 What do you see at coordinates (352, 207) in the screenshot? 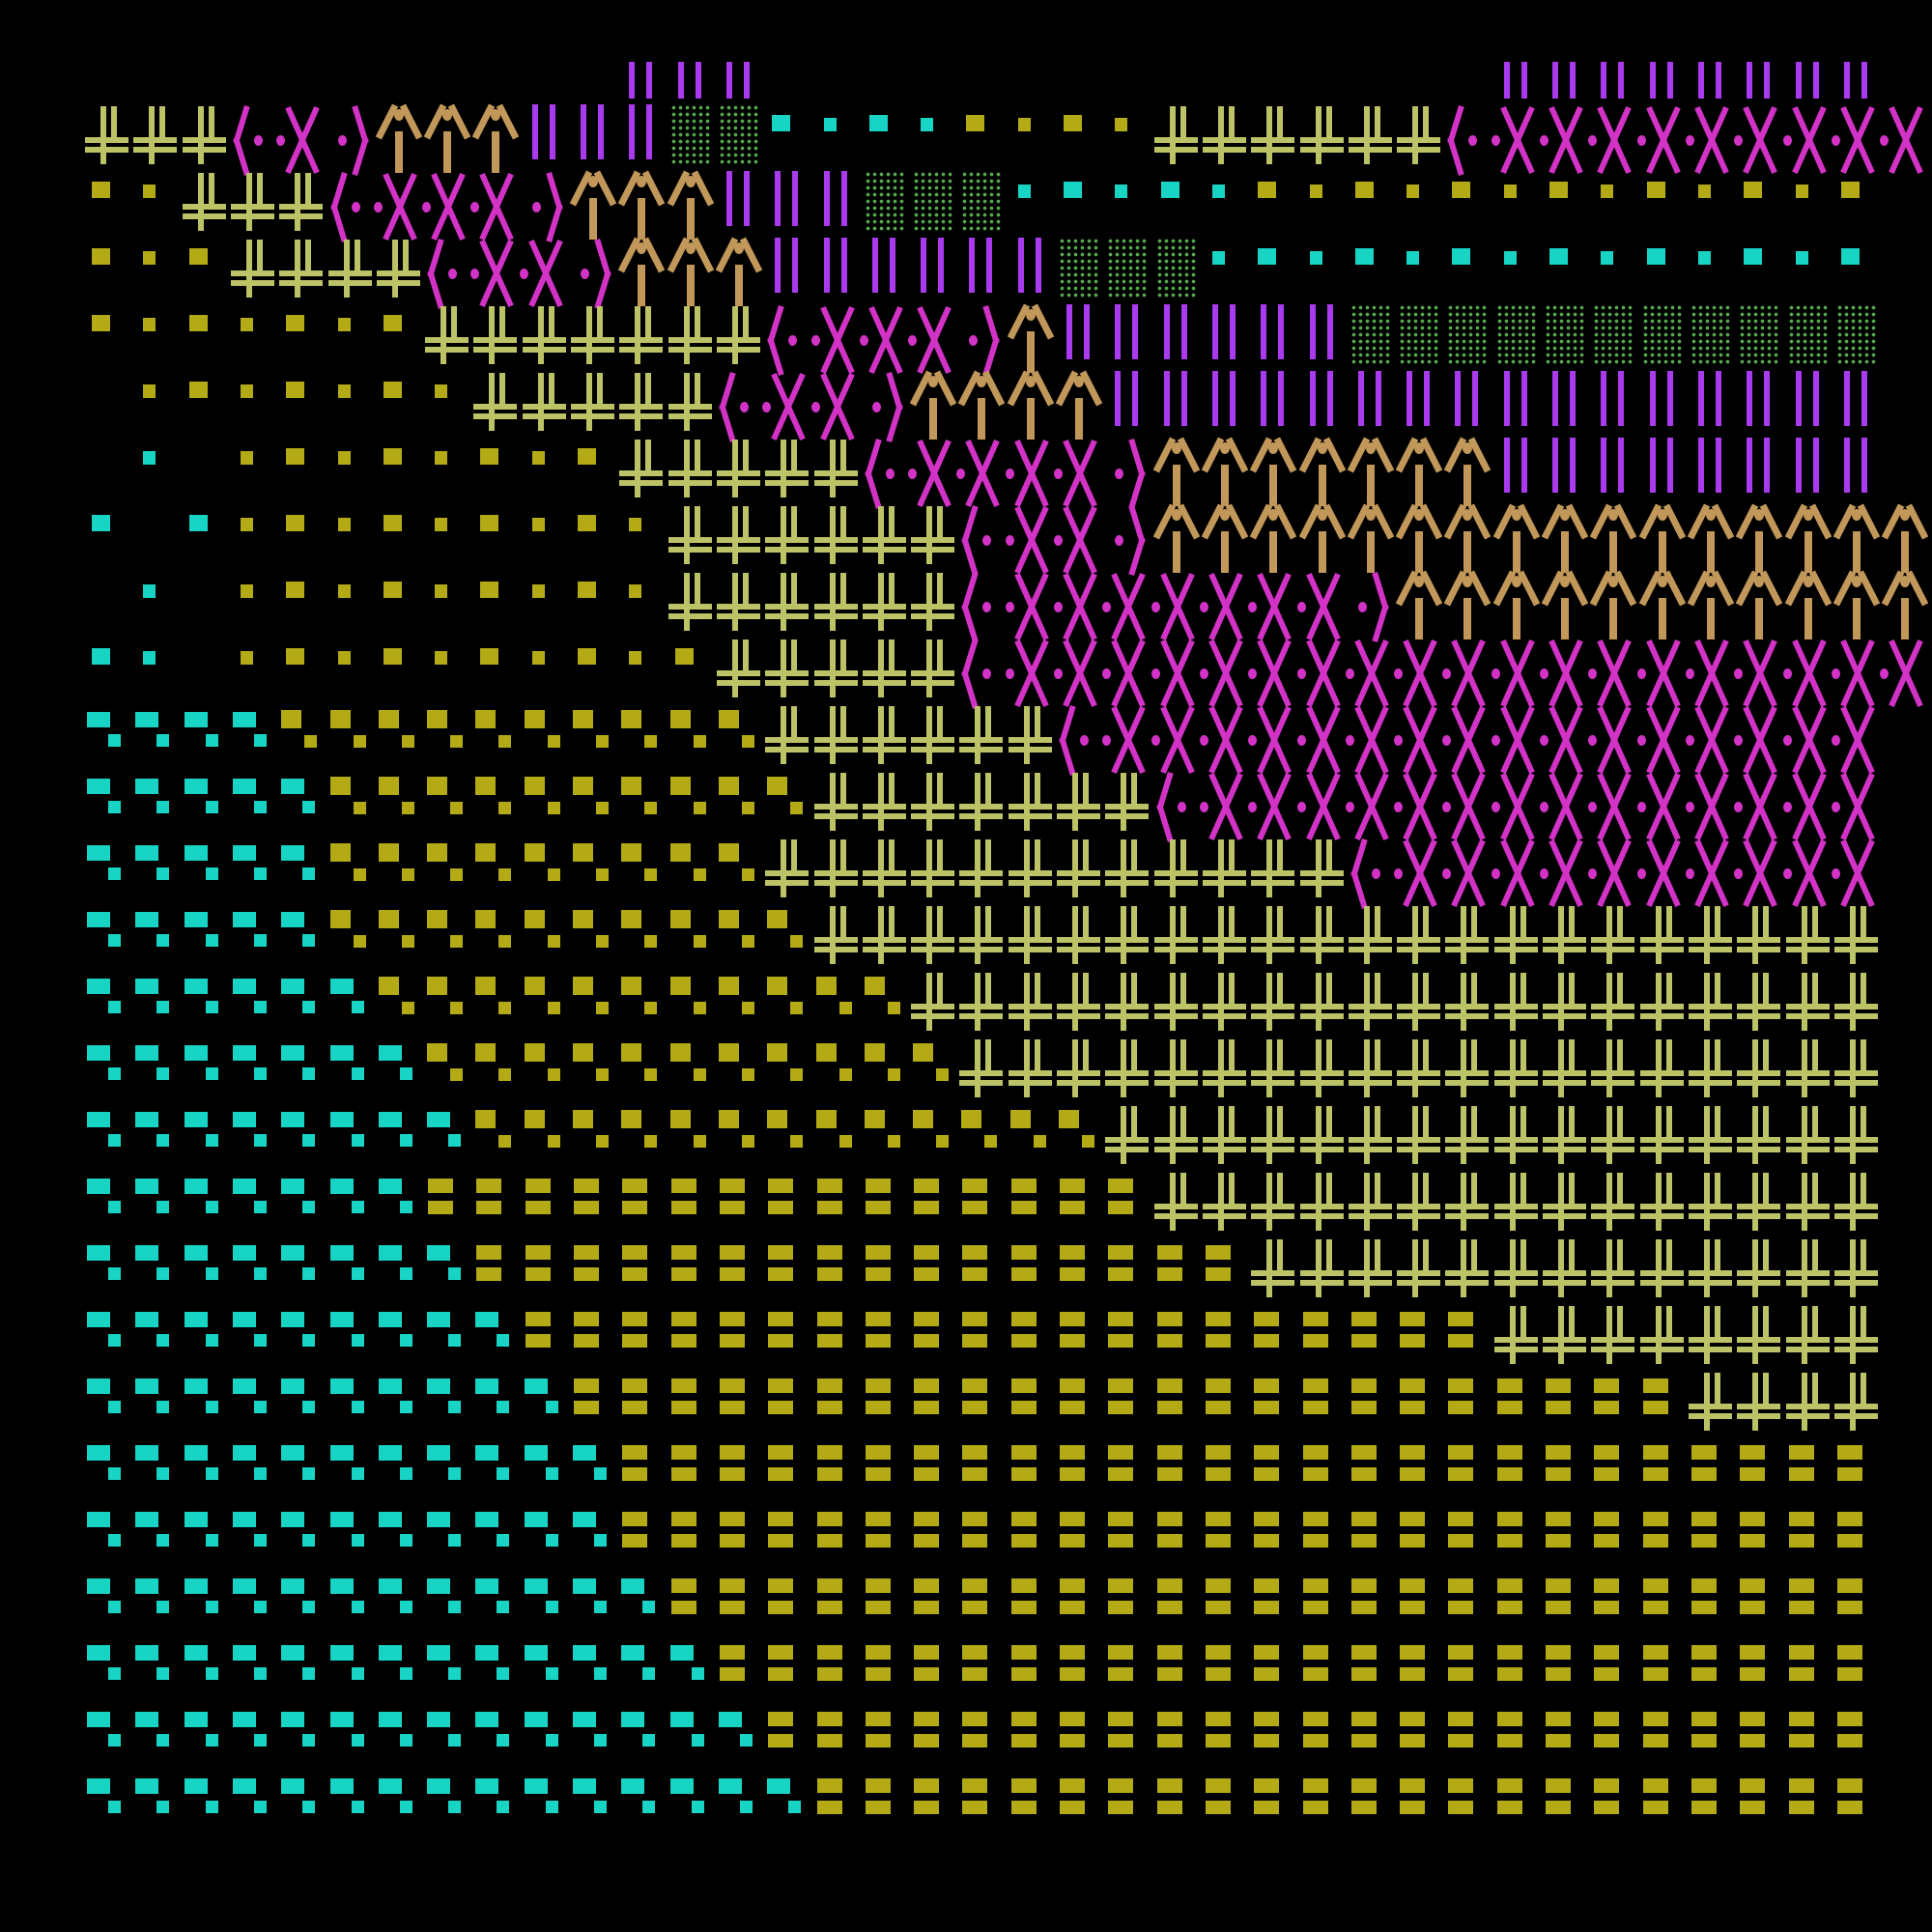
I see `glyph-magenta-angle-left-dot` at bounding box center [352, 207].